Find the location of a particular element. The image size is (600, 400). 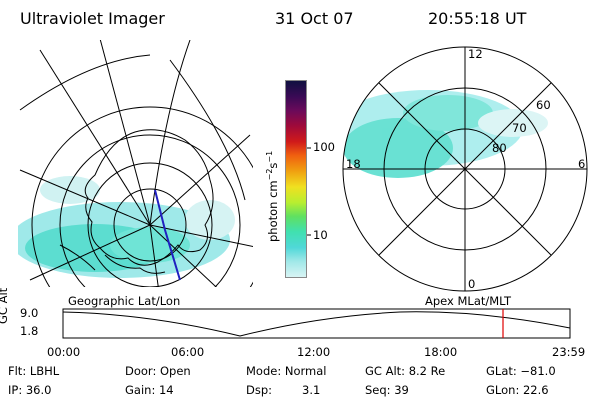

colorbar-tick-100: 100 is located at coordinates (324, 147).